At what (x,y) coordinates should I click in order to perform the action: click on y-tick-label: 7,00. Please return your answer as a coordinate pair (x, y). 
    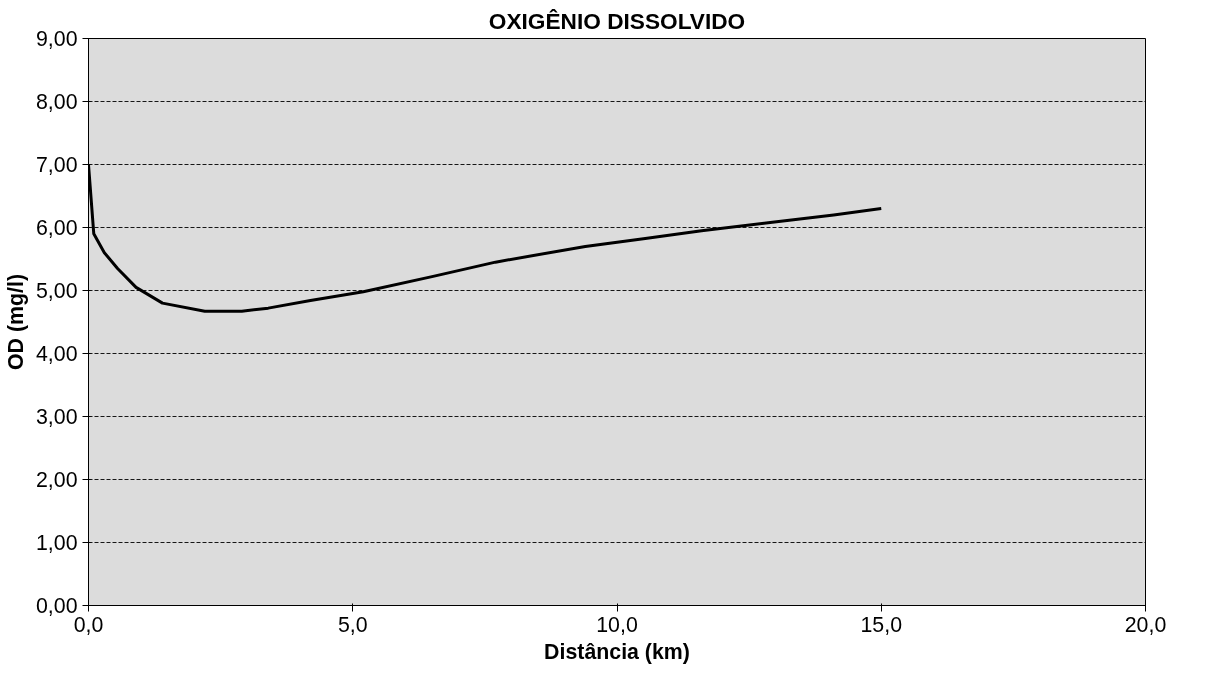
    Looking at the image, I should click on (56, 165).